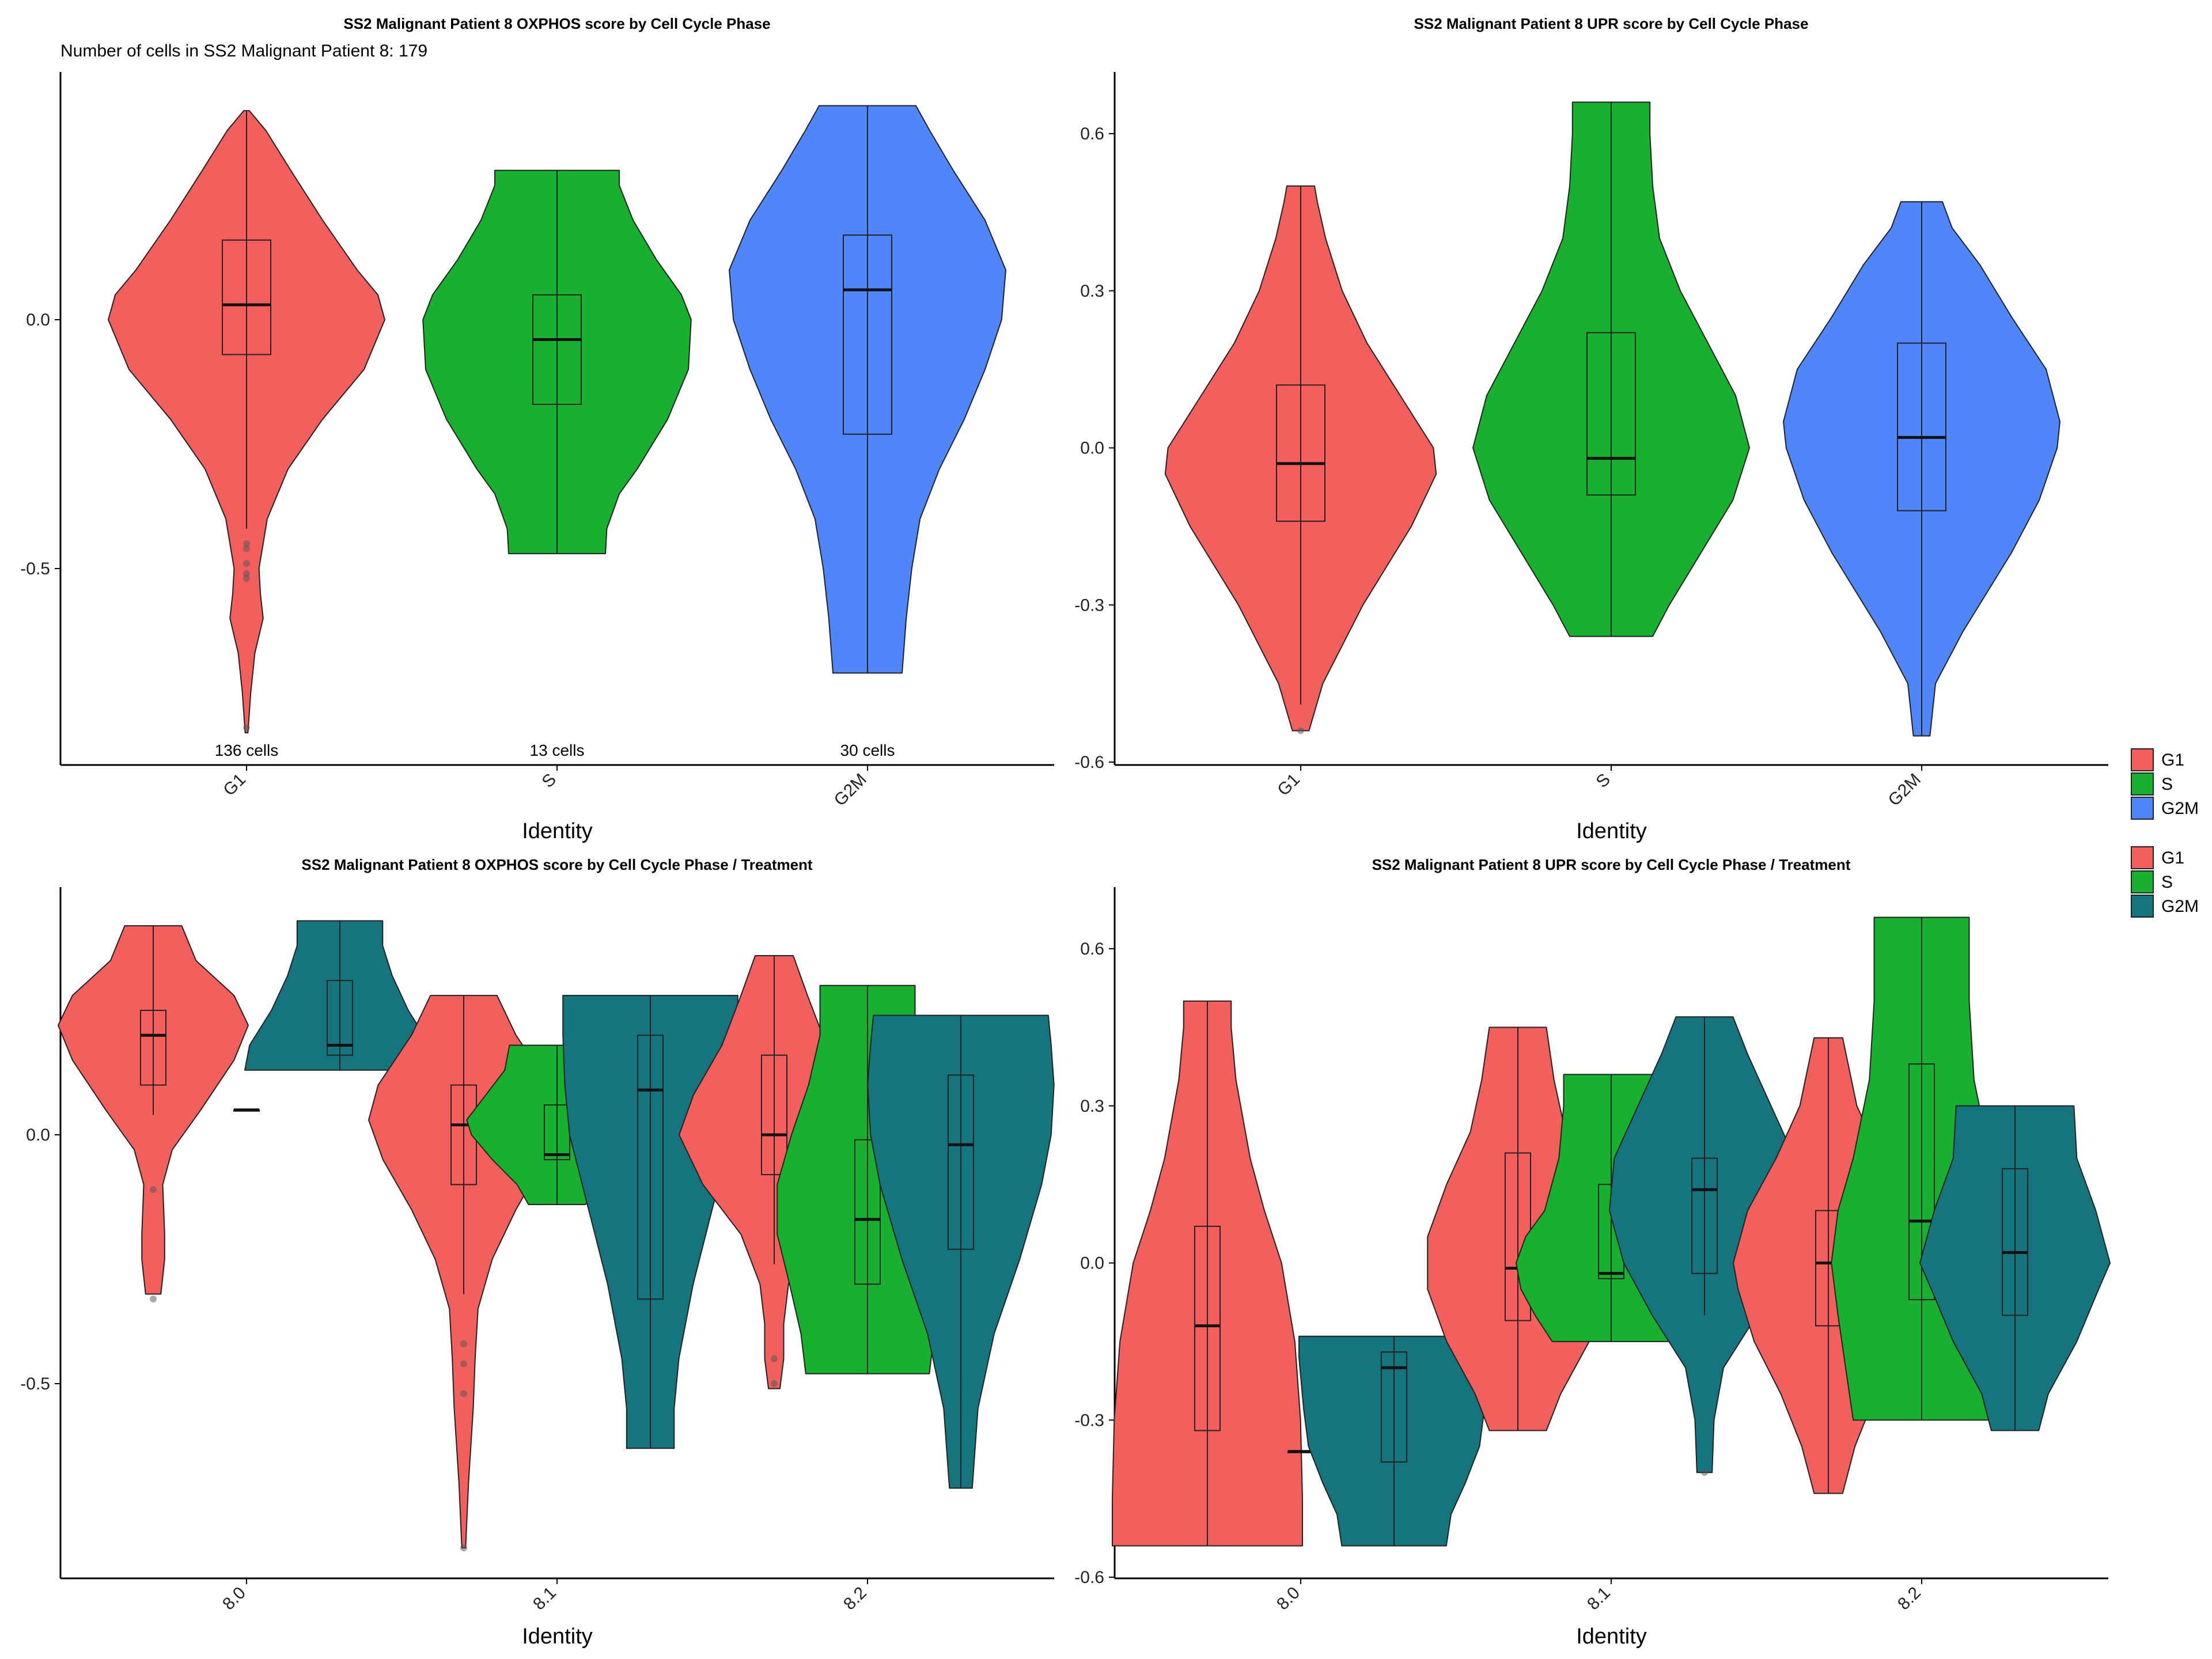 The height and width of the screenshot is (1659, 2212). I want to click on cell-count-label: 13 cells, so click(557, 750).